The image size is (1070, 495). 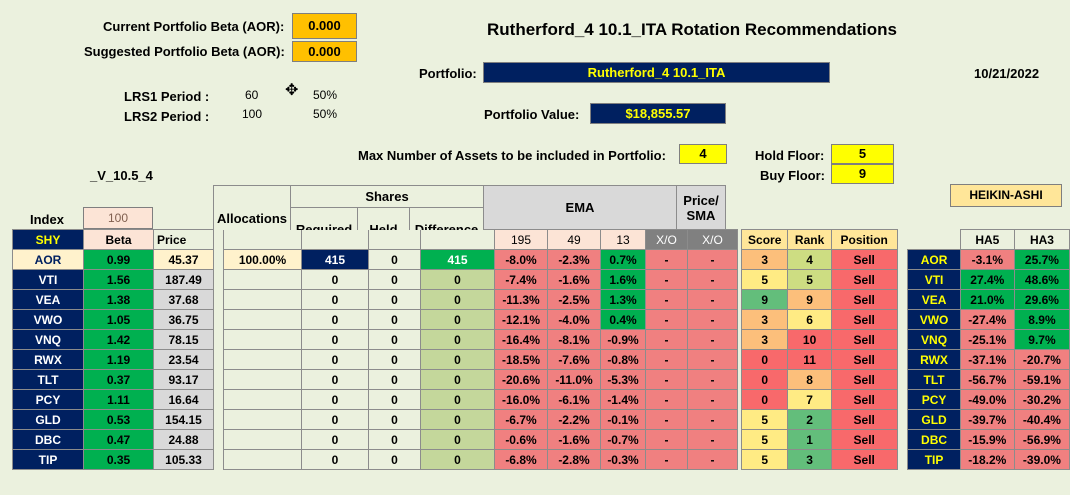 What do you see at coordinates (48, 259) in the screenshot?
I see `ticker-cell: AOR` at bounding box center [48, 259].